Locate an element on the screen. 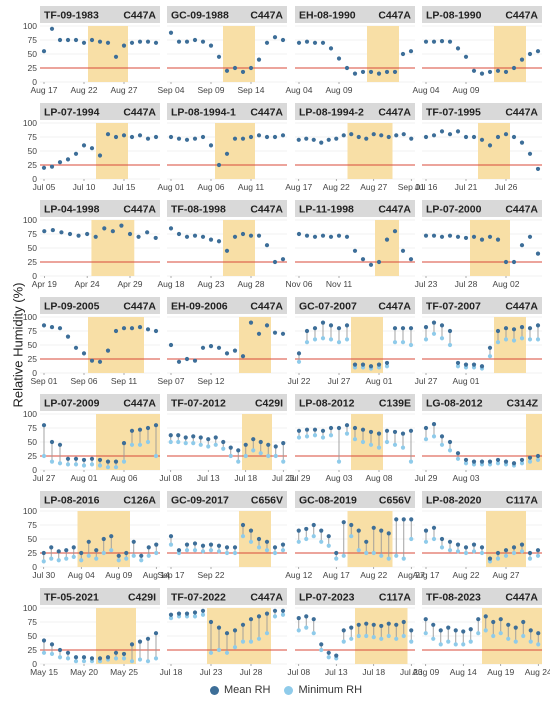  y-tick-label: 75 is located at coordinates (33, 234).